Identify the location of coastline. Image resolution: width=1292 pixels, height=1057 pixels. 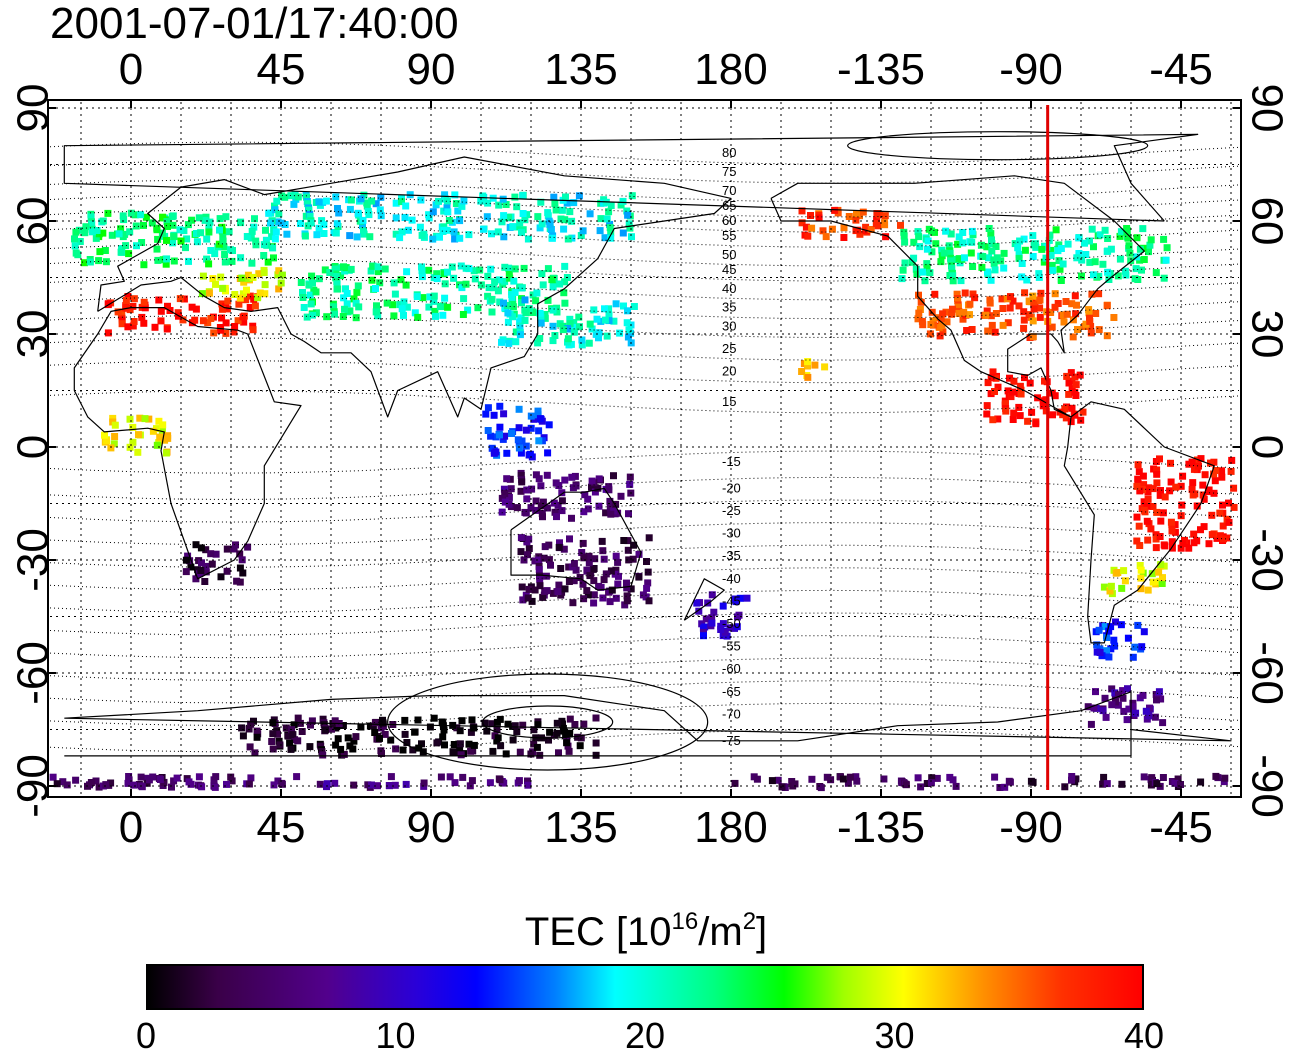
(1139, 522).